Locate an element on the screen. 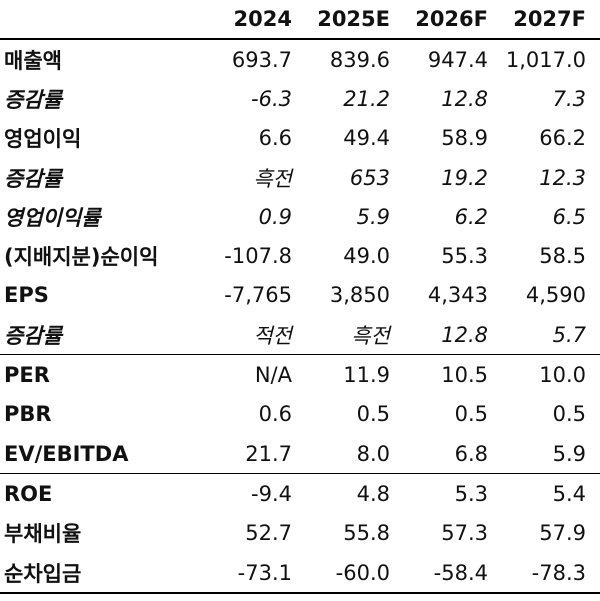 This screenshot has height=601, width=600. value-cell: 58.5 is located at coordinates (562, 256).